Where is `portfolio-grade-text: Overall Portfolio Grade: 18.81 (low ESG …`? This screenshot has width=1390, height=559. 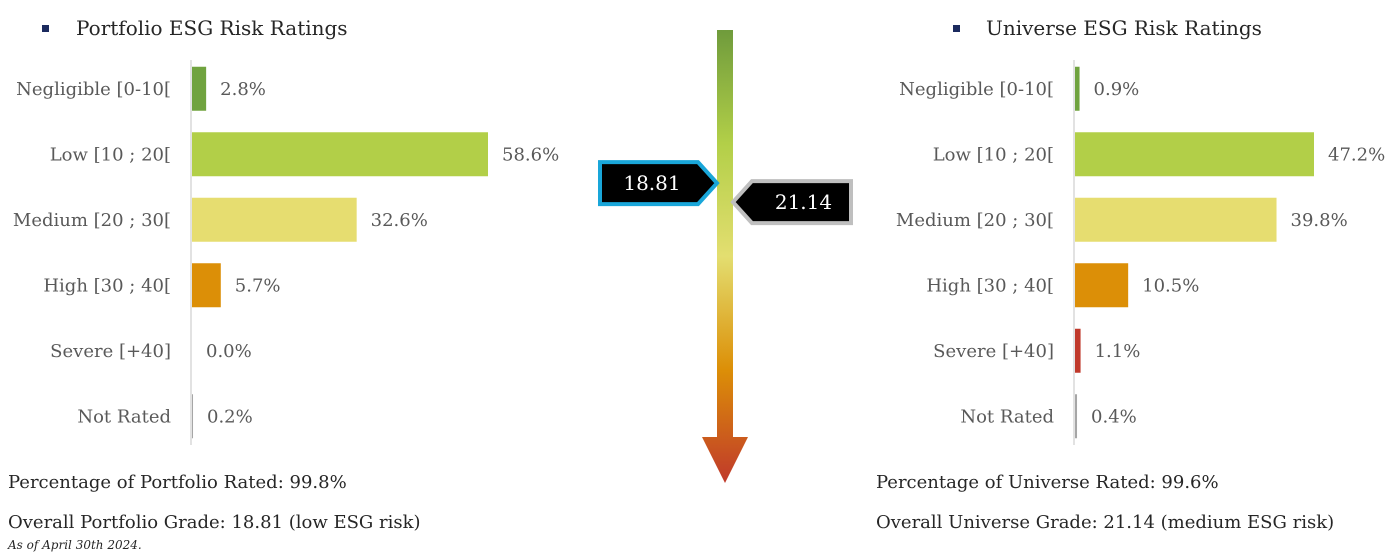
portfolio-grade-text: Overall Portfolio Grade: 18.81 (low ESG … is located at coordinates (214, 522).